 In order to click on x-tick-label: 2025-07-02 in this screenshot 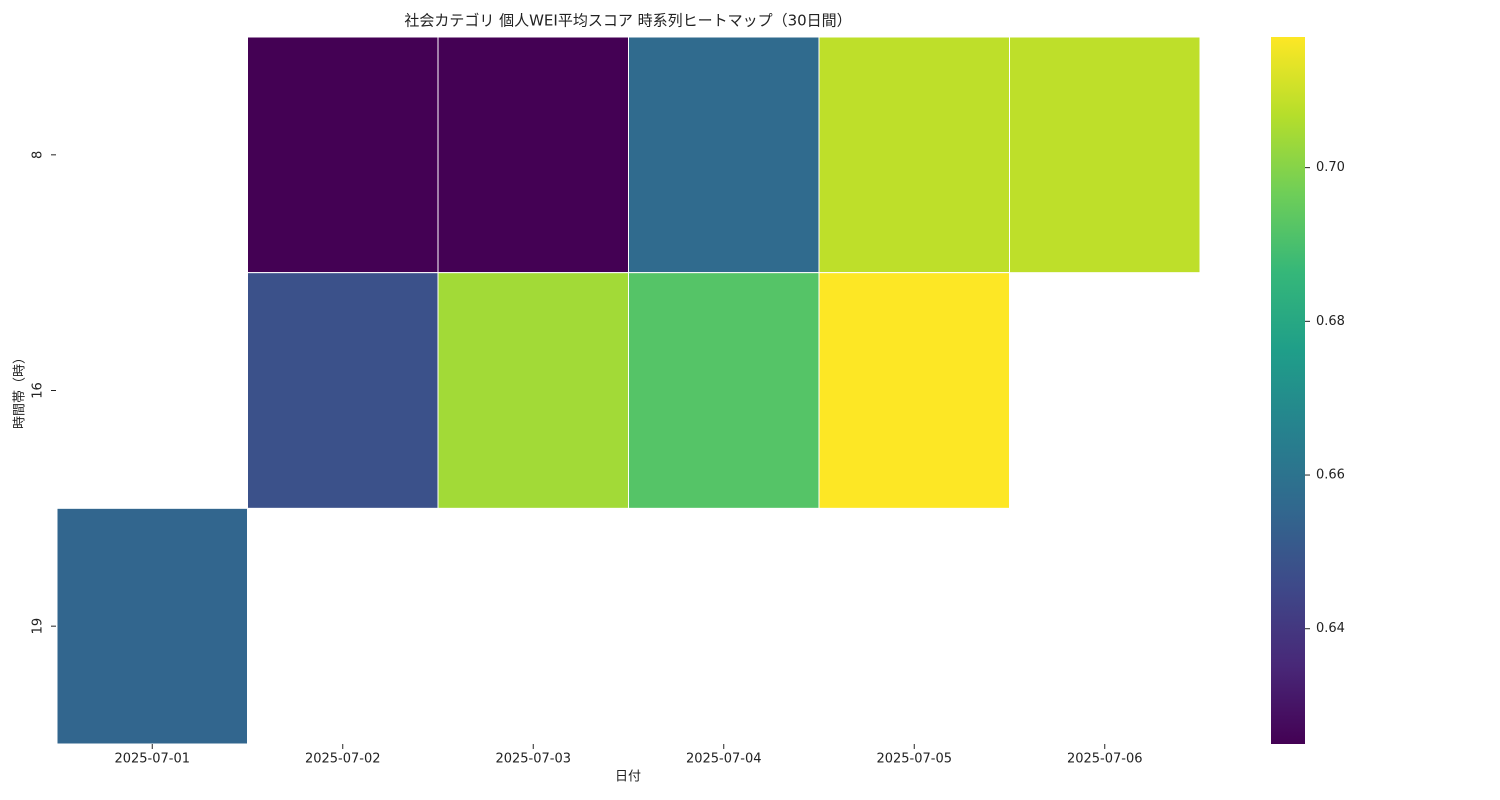, I will do `click(343, 759)`.